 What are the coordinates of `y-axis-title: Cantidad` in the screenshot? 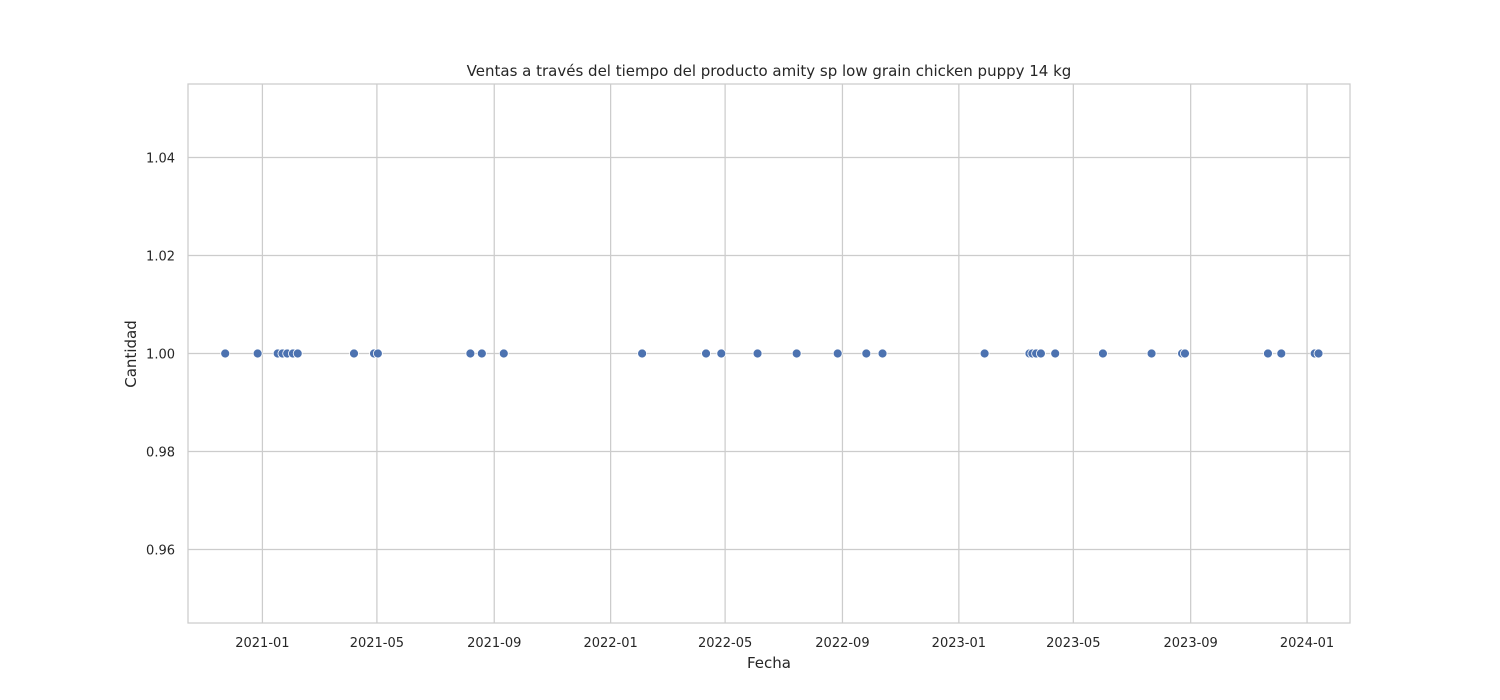 It's located at (131, 353).